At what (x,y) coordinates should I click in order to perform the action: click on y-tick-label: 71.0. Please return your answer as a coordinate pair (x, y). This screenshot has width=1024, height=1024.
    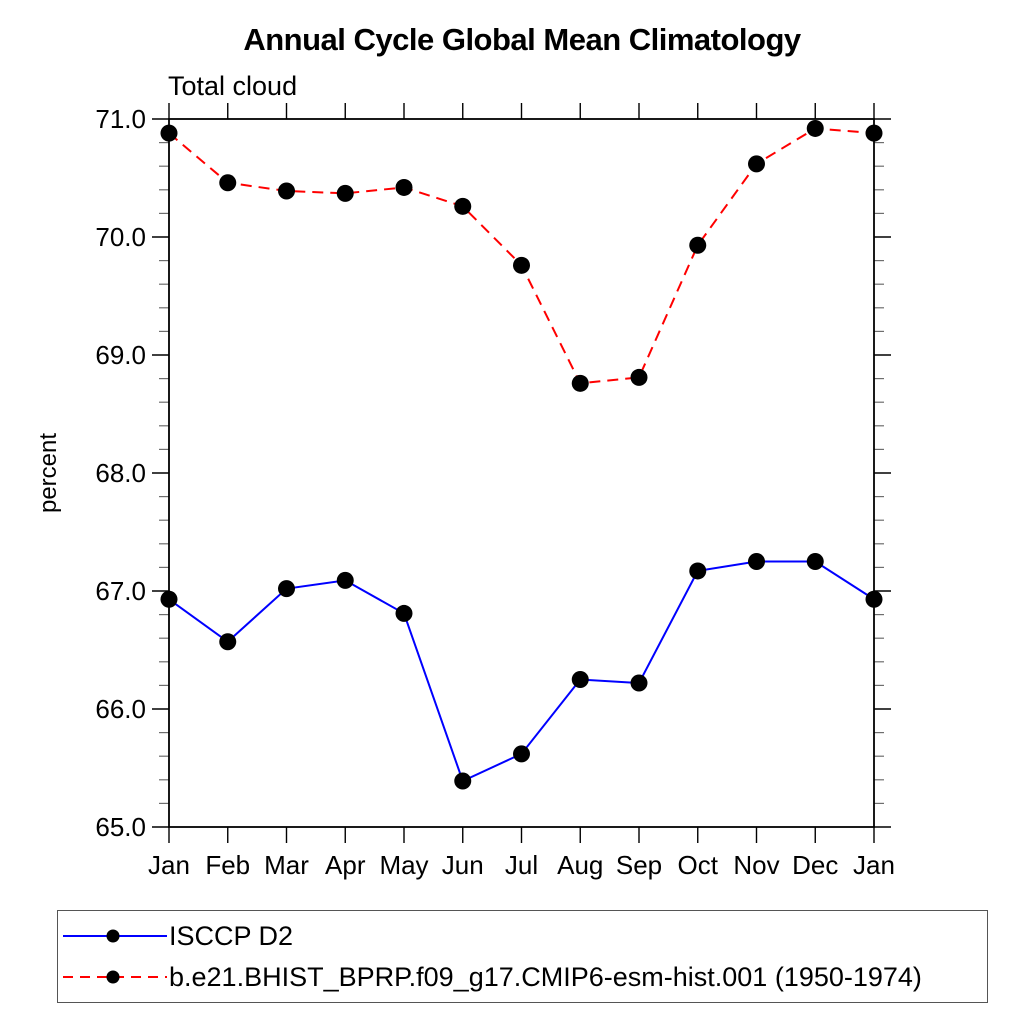
    Looking at the image, I should click on (120, 119).